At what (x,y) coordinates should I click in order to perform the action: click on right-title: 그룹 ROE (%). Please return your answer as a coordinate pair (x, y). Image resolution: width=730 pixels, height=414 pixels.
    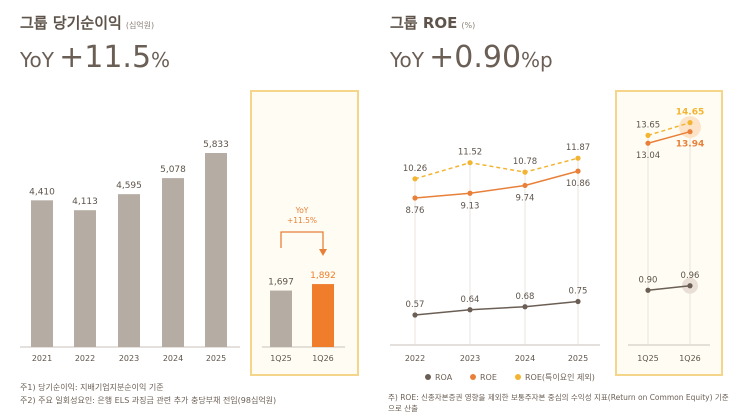
    Looking at the image, I should click on (432, 22).